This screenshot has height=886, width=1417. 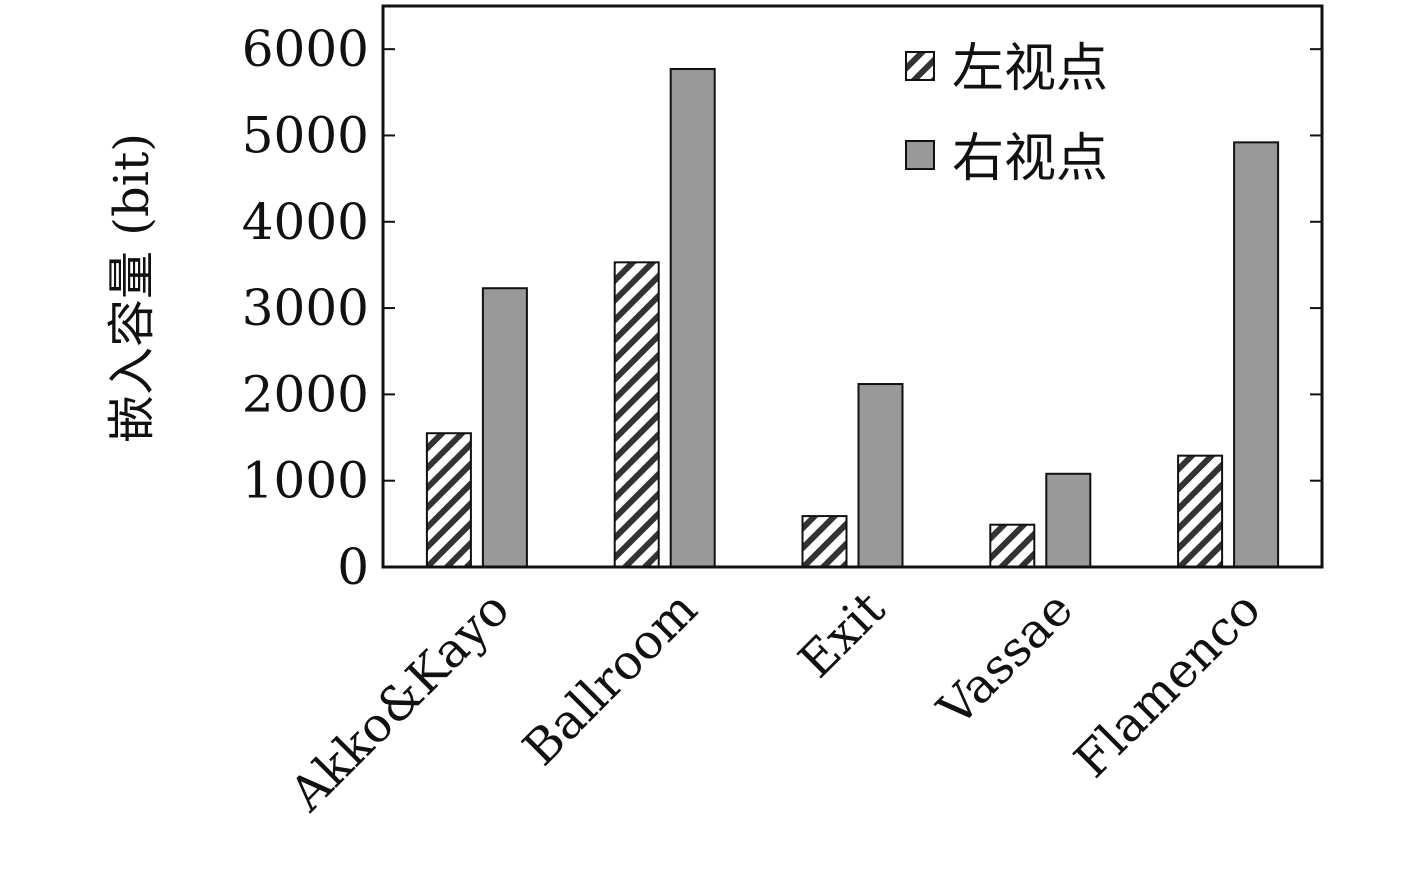 I want to click on legend-label-right-view: 右视点, so click(x=1030, y=159).